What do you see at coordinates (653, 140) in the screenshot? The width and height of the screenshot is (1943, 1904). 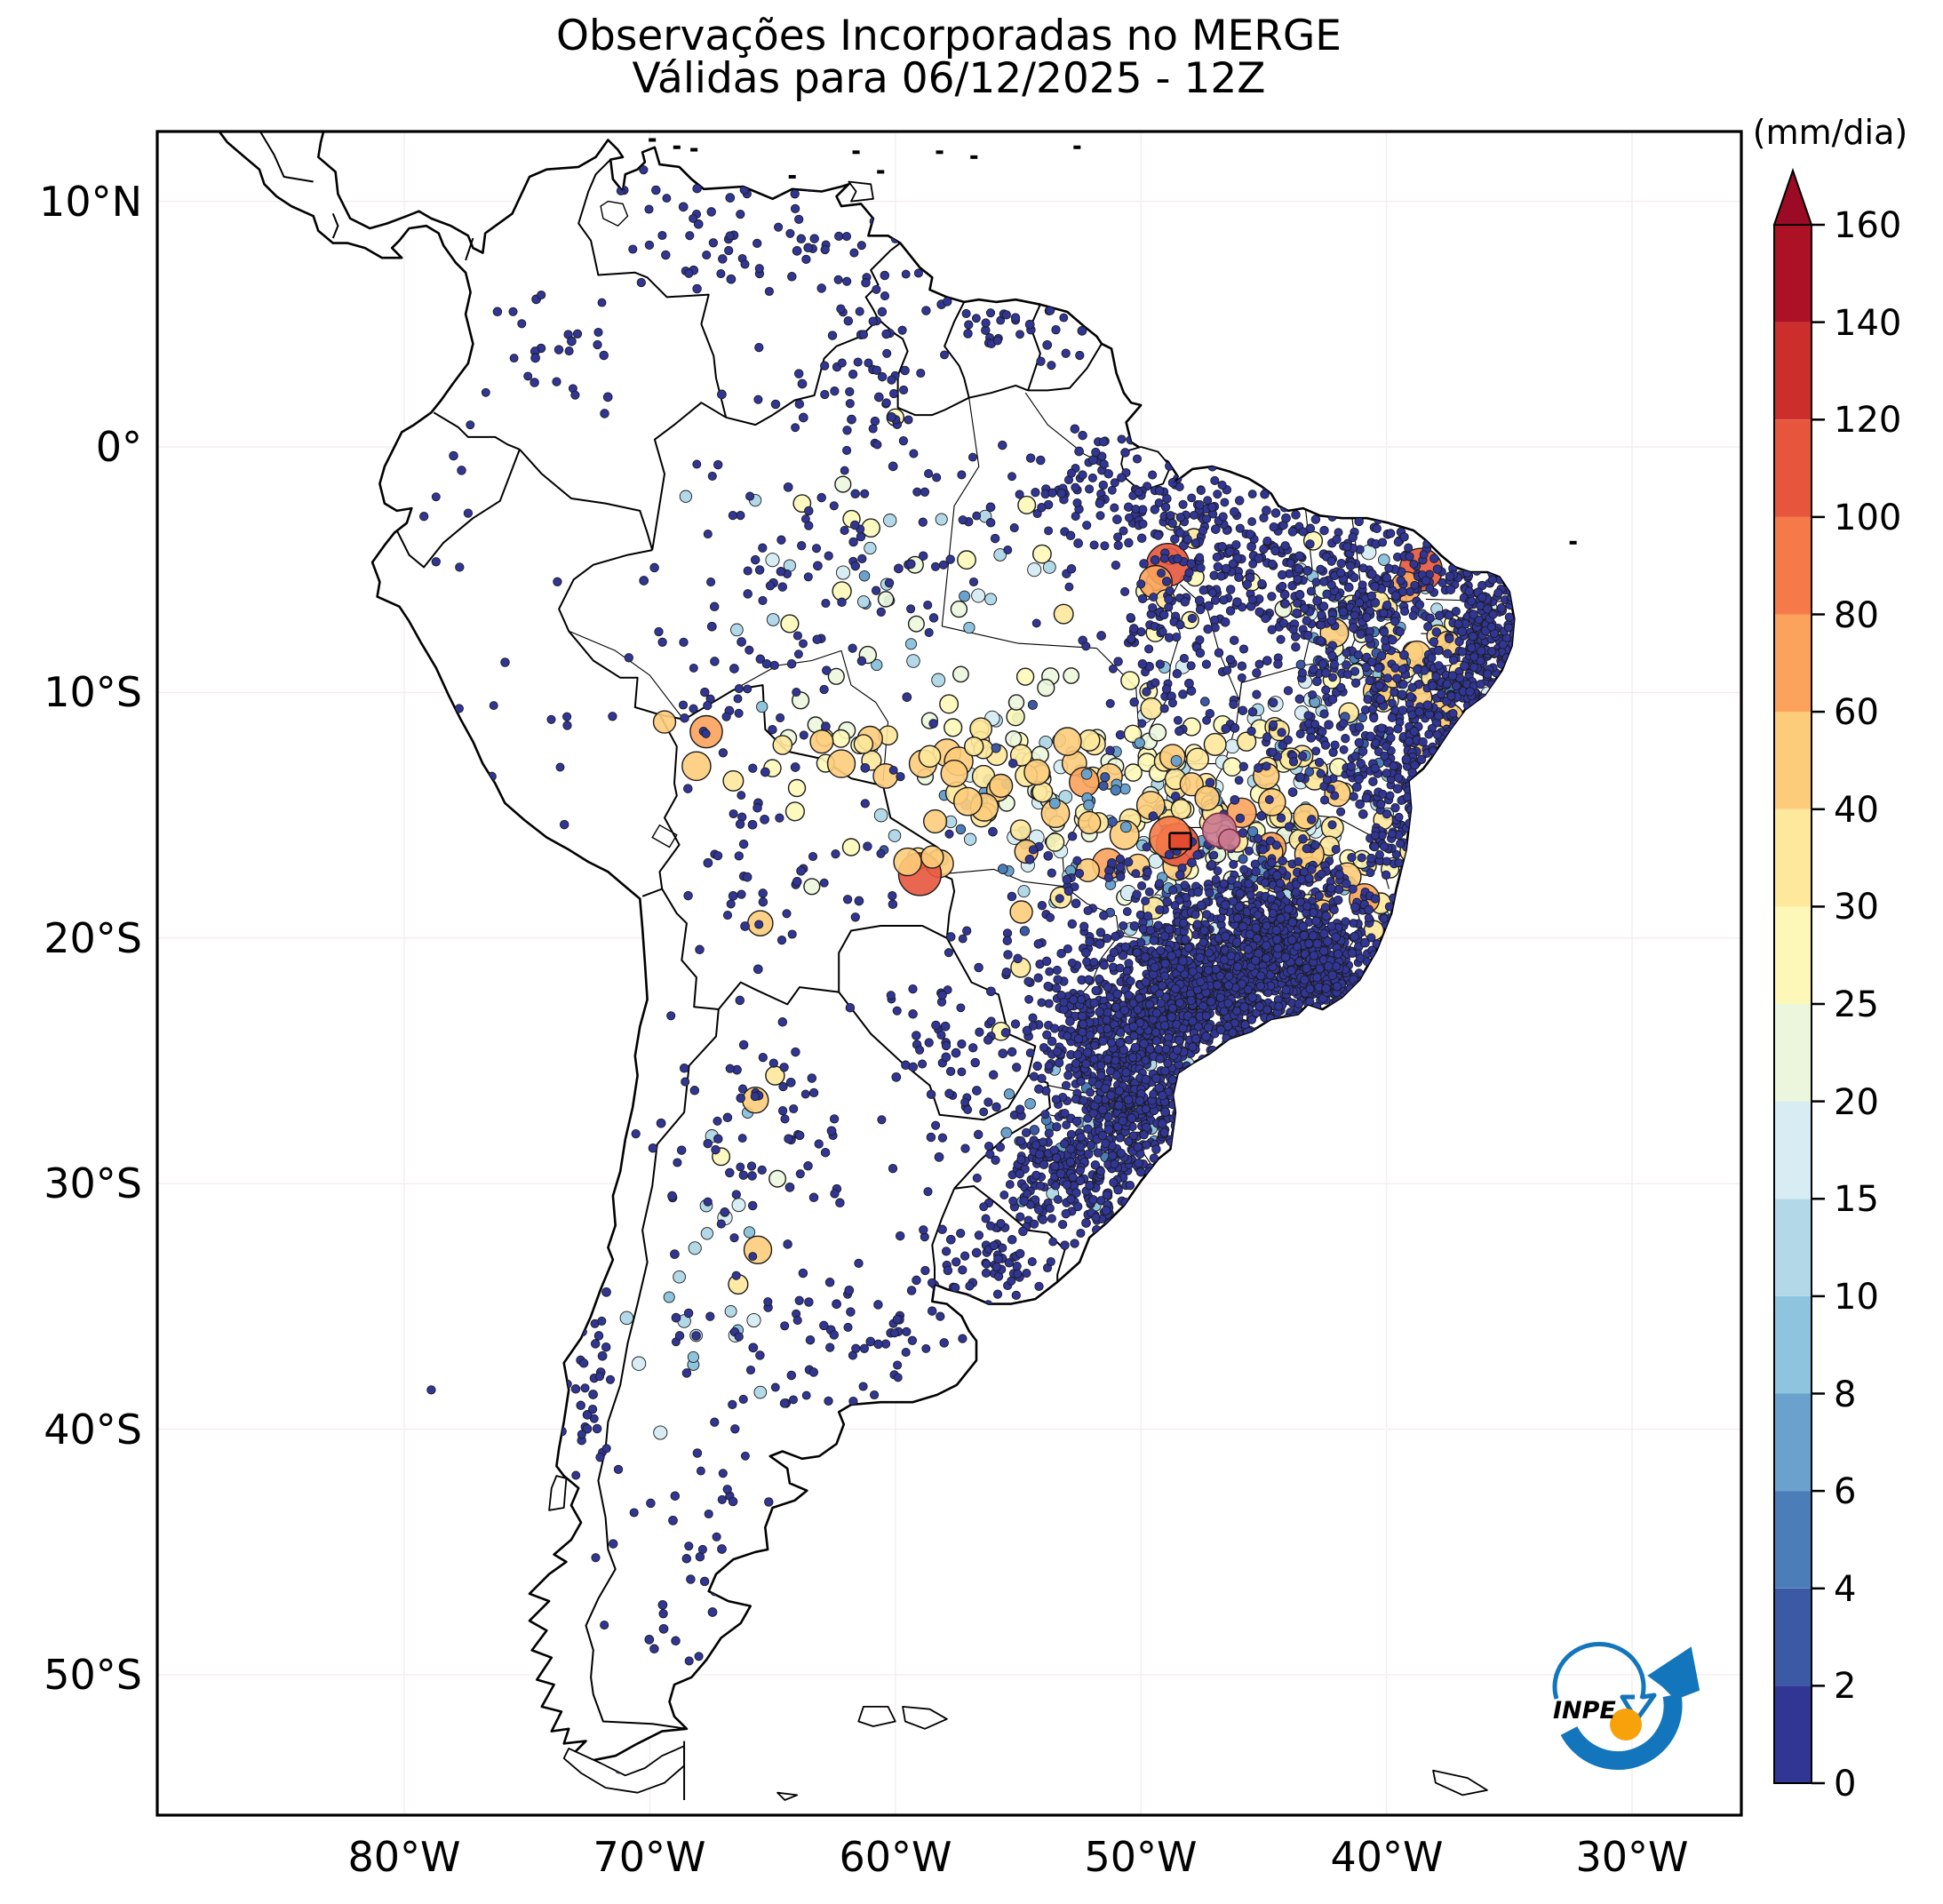 I see `island-speck` at bounding box center [653, 140].